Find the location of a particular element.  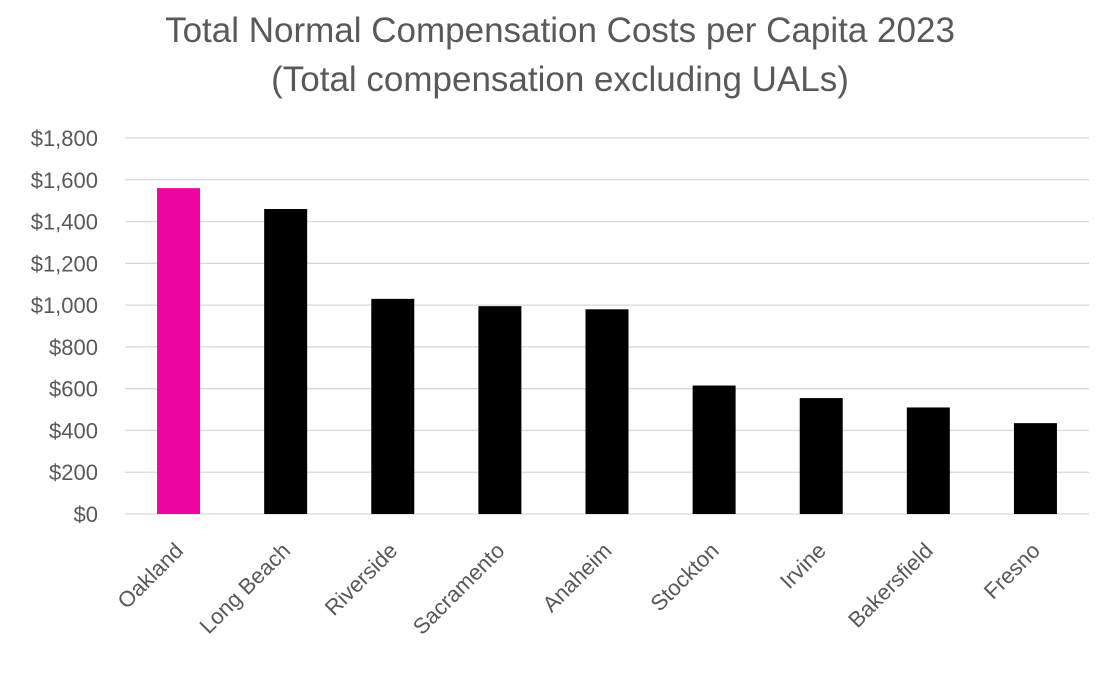

y-tick-label: $1,000 is located at coordinates (64, 305).